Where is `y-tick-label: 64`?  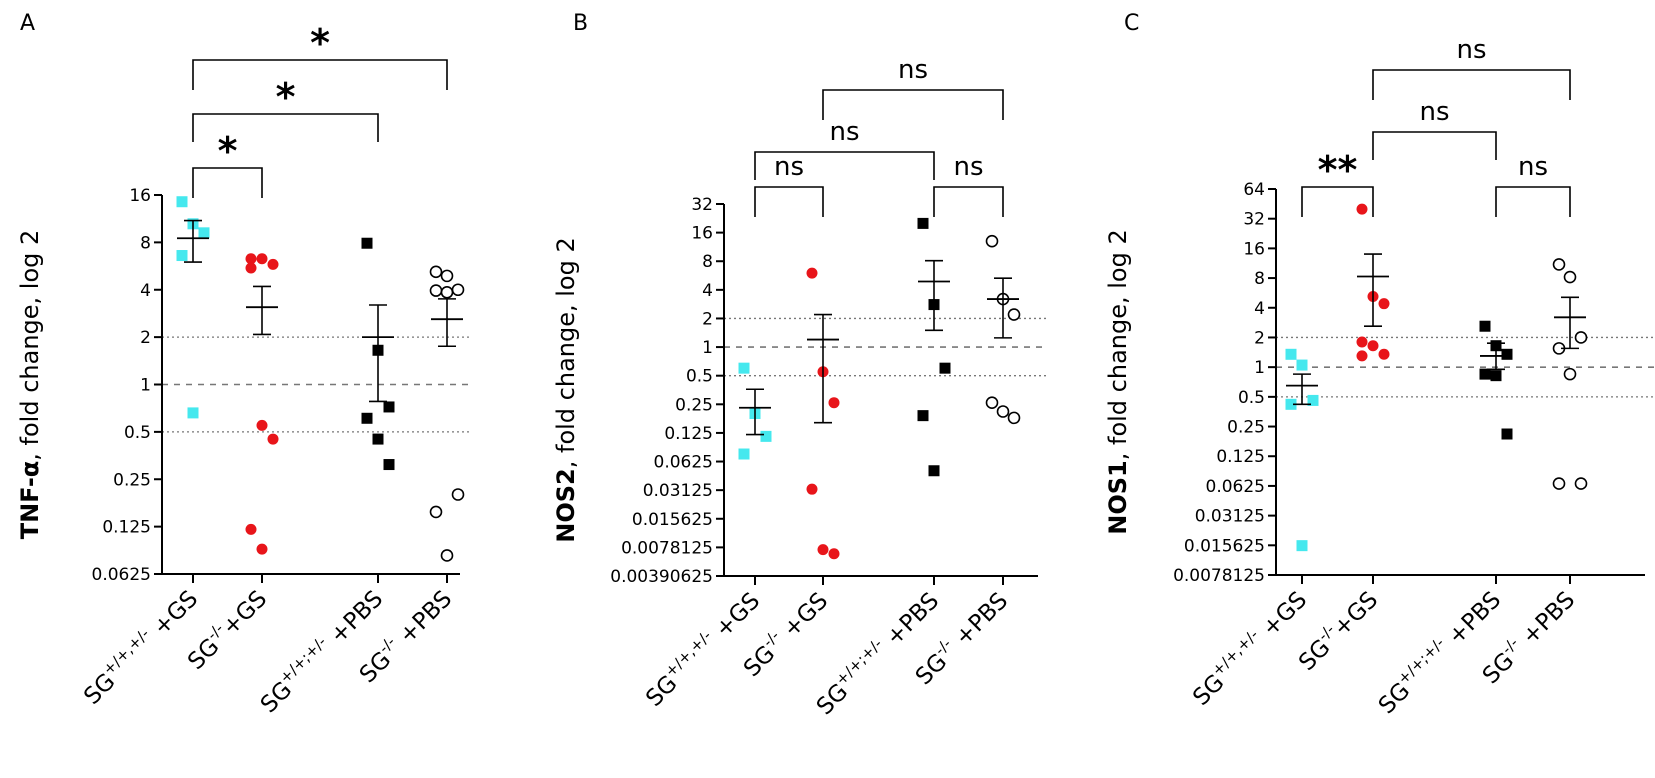
y-tick-label: 64 is located at coordinates (1254, 190).